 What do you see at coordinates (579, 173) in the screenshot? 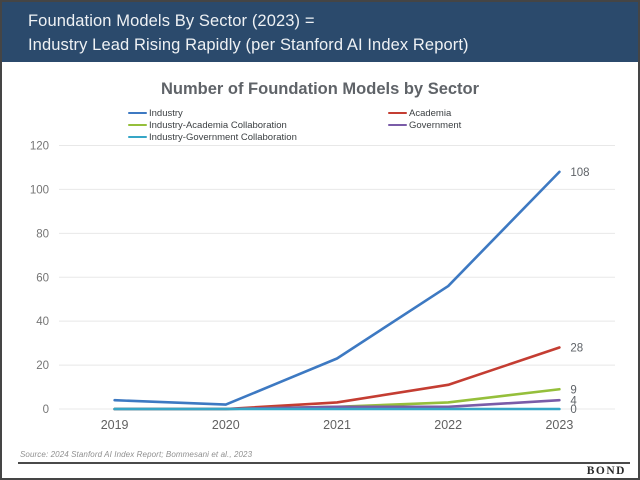
I see `end-label-industry: 108` at bounding box center [579, 173].